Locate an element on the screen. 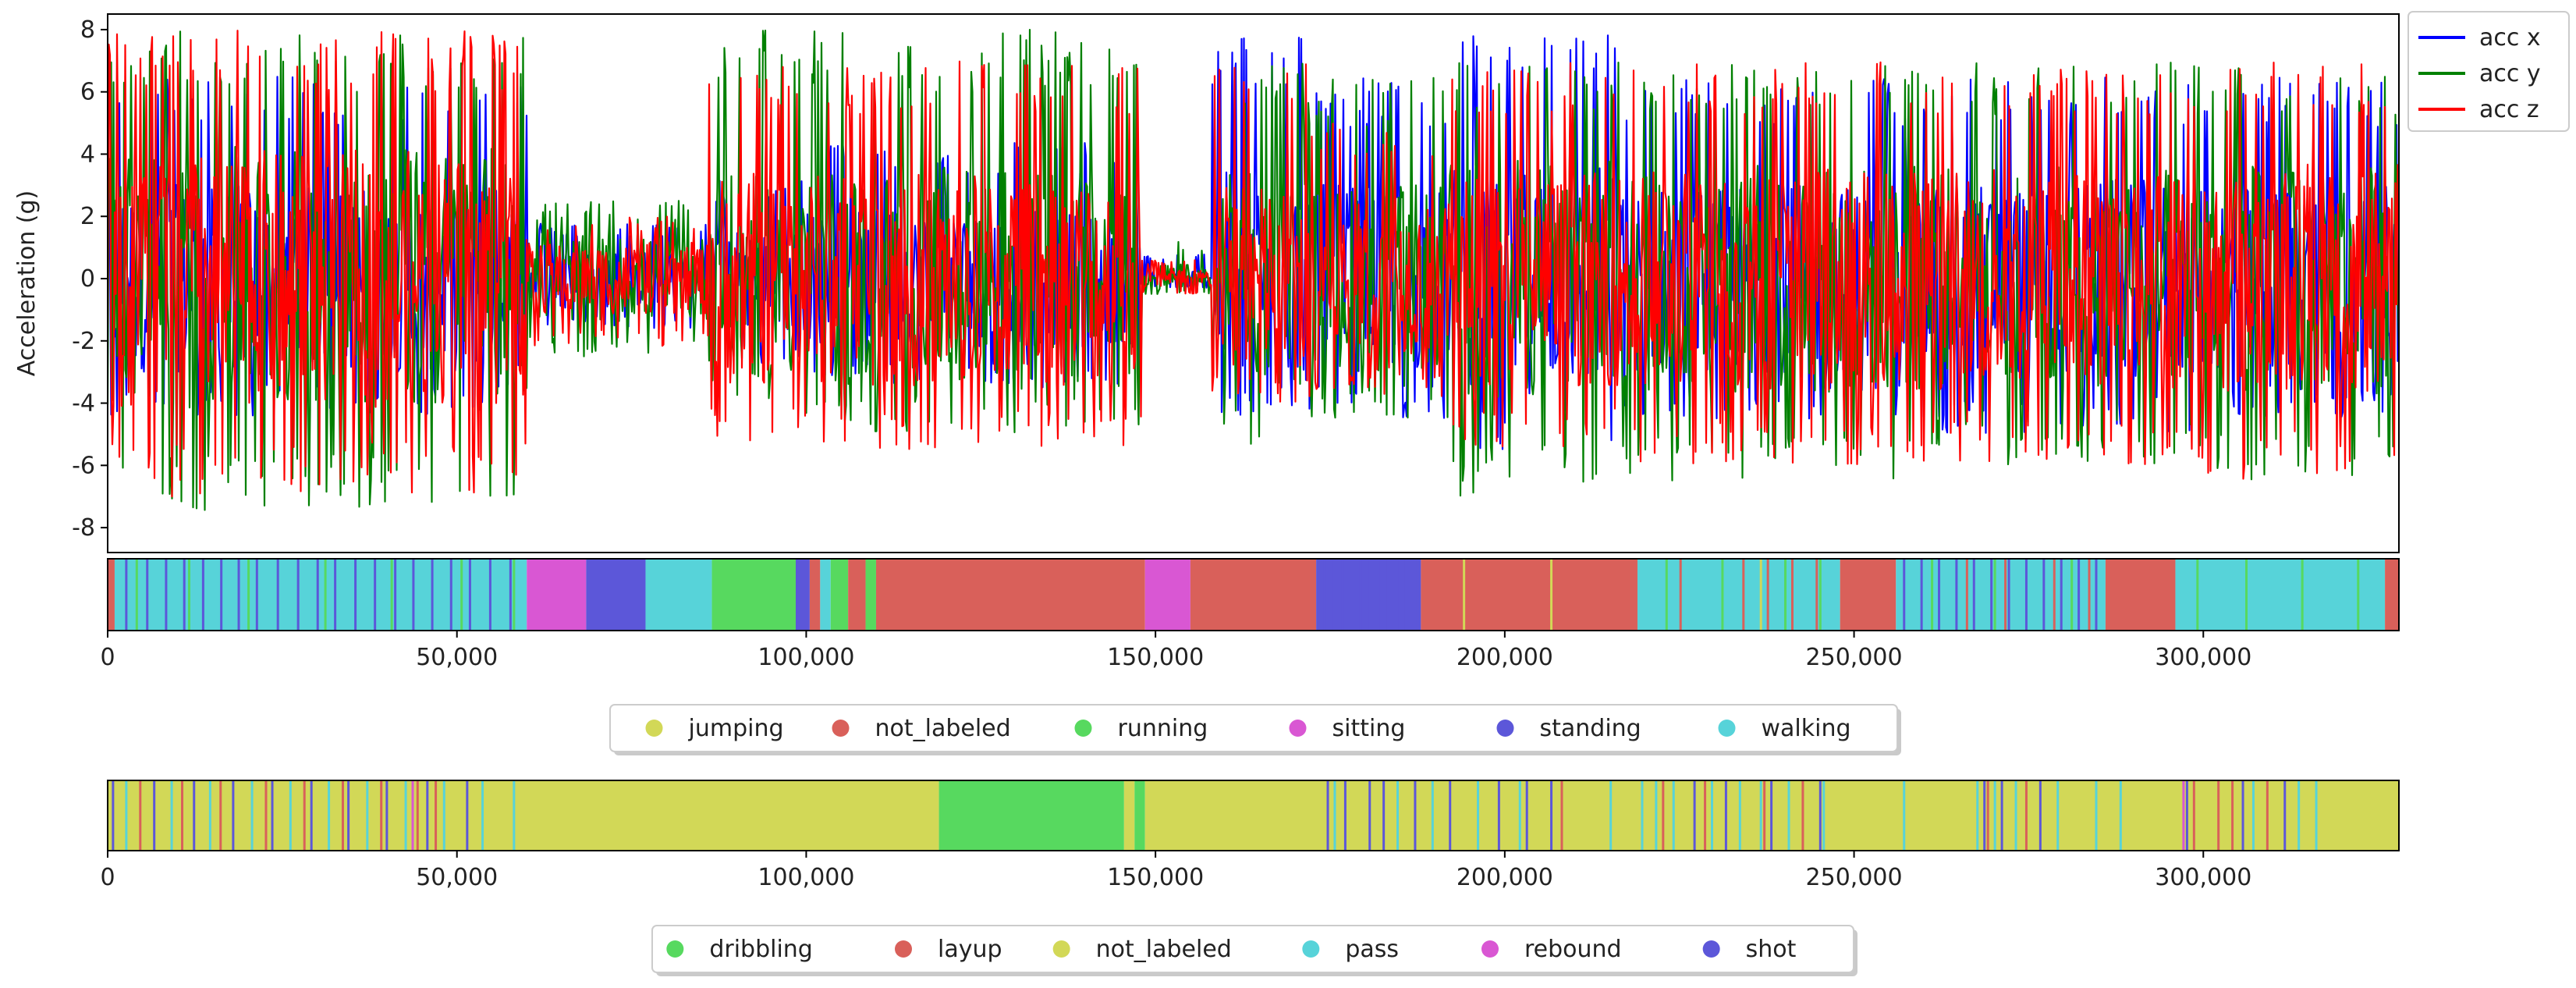  x-tick-label: 250,000 is located at coordinates (1854, 877).